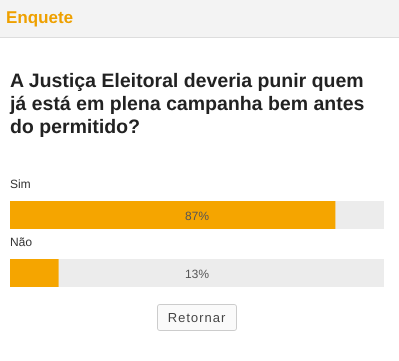 This screenshot has height=361, width=399. I want to click on return-button: Retornar, so click(197, 317).